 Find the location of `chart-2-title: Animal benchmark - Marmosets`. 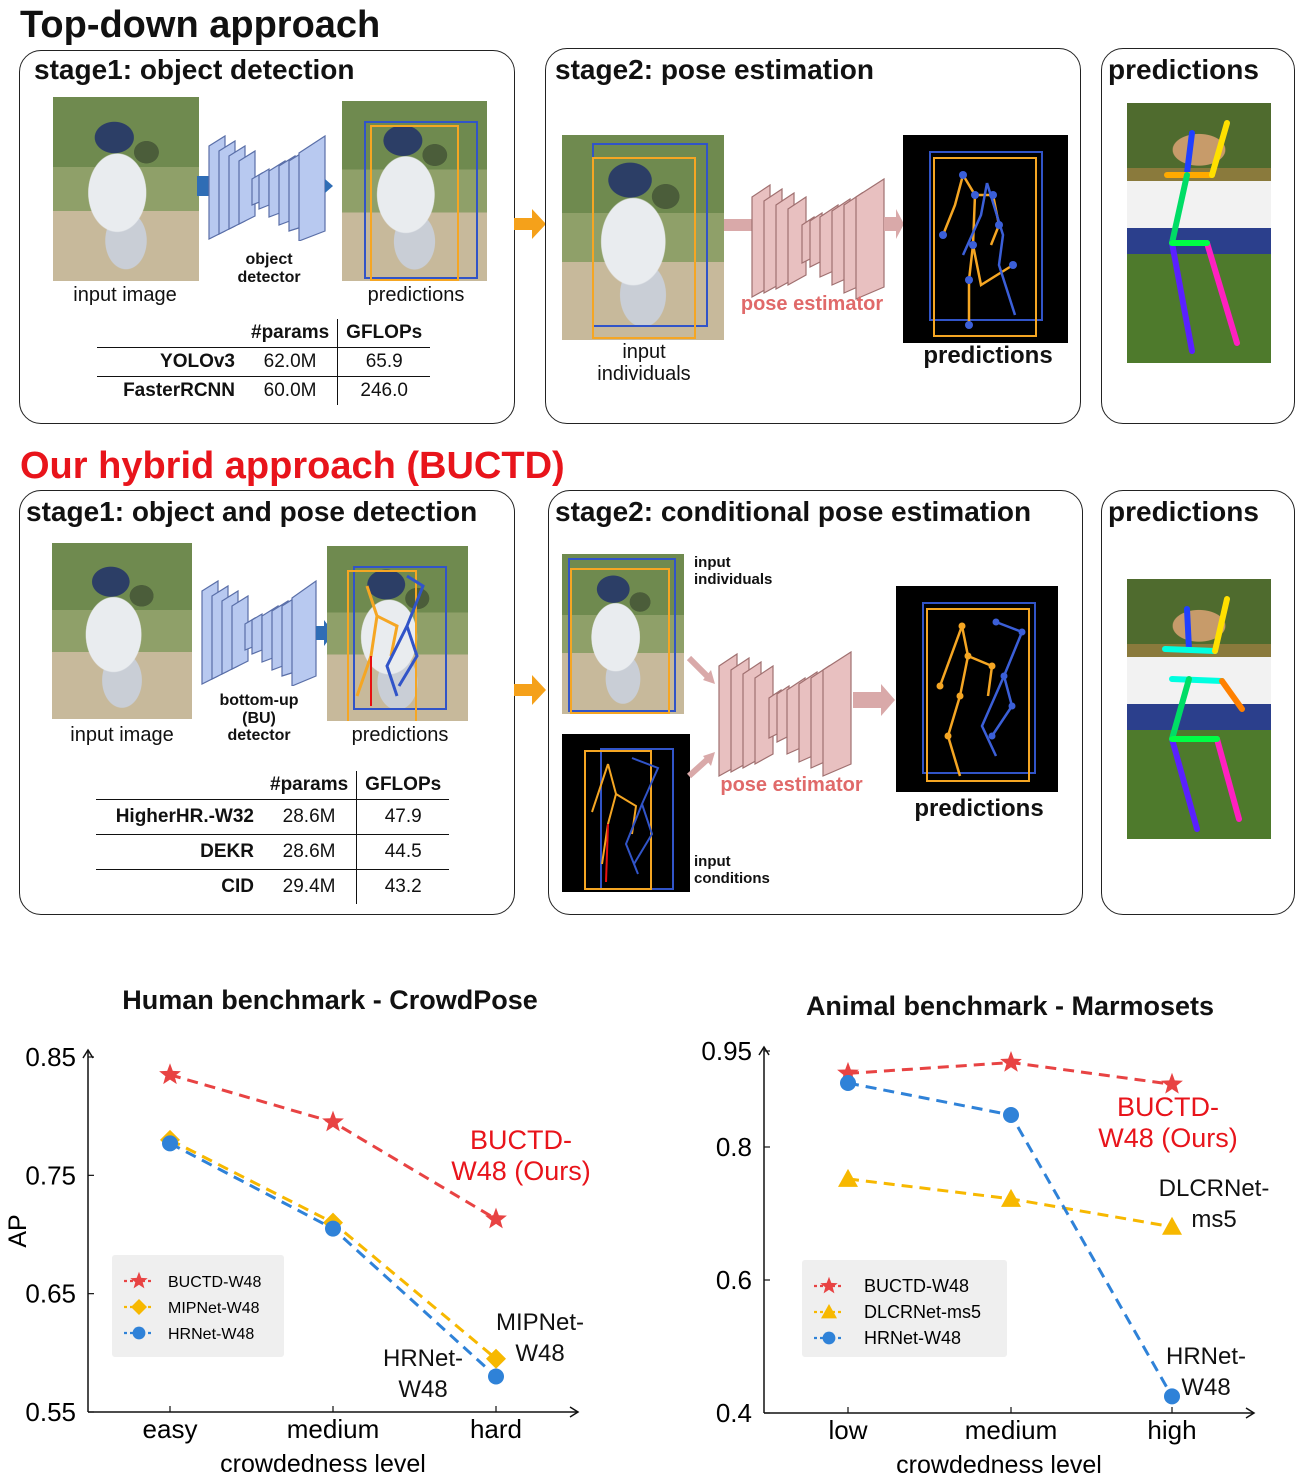

chart-2-title: Animal benchmark - Marmosets is located at coordinates (1010, 1006).